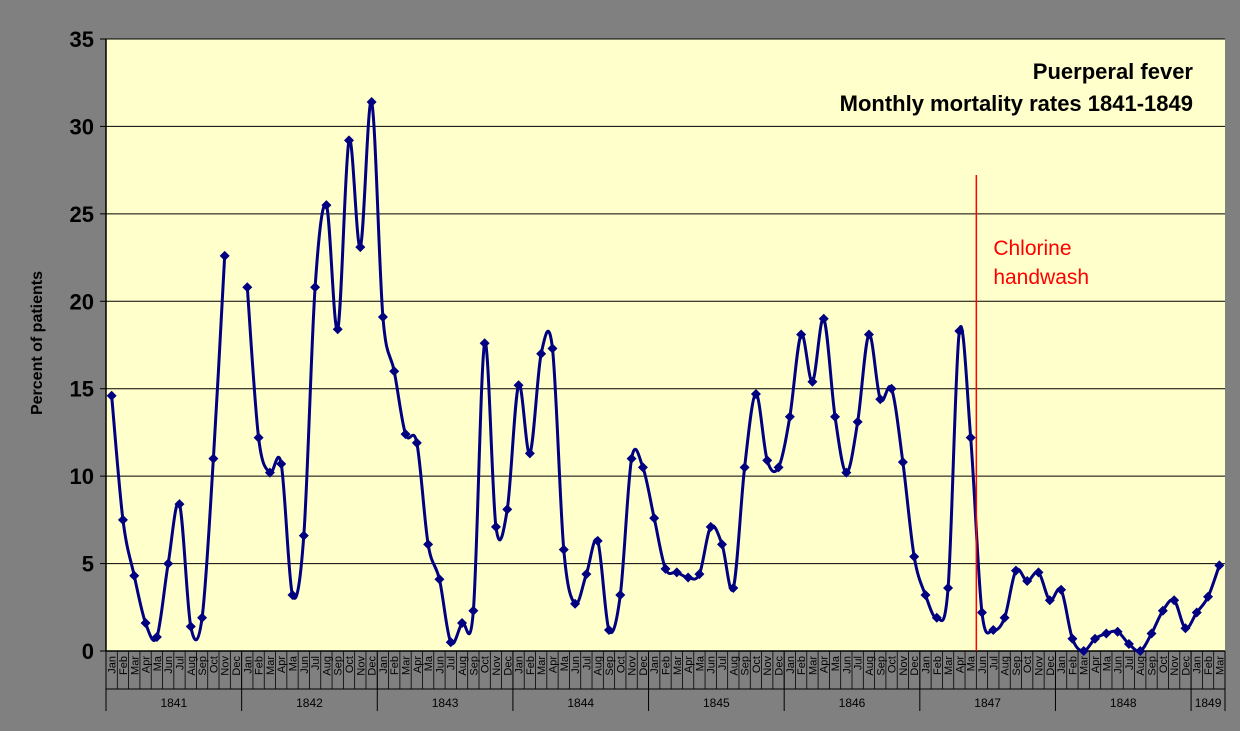  What do you see at coordinates (168, 448) in the screenshot?
I see `series-line` at bounding box center [168, 448].